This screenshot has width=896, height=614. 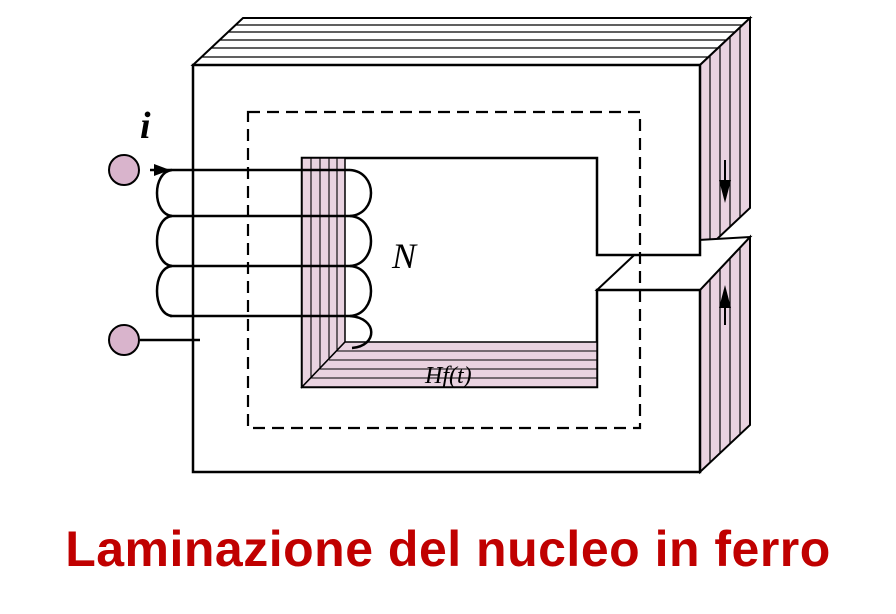 I want to click on current-label: i, so click(x=145, y=126).